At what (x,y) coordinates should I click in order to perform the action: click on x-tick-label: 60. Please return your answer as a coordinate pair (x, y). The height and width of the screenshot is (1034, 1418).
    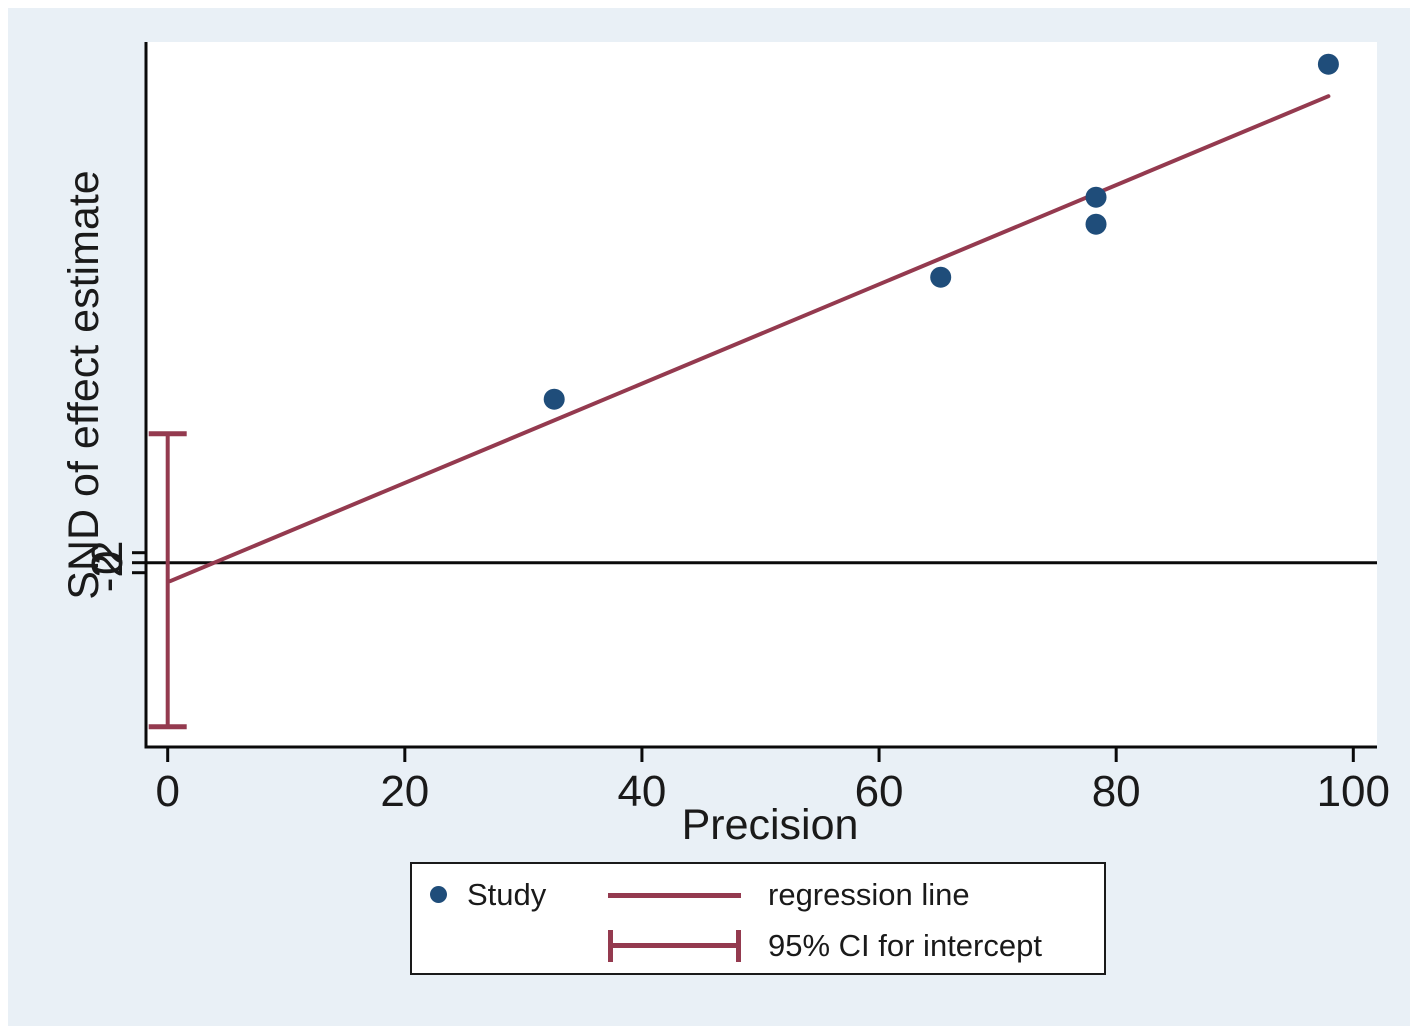
    Looking at the image, I should click on (879, 791).